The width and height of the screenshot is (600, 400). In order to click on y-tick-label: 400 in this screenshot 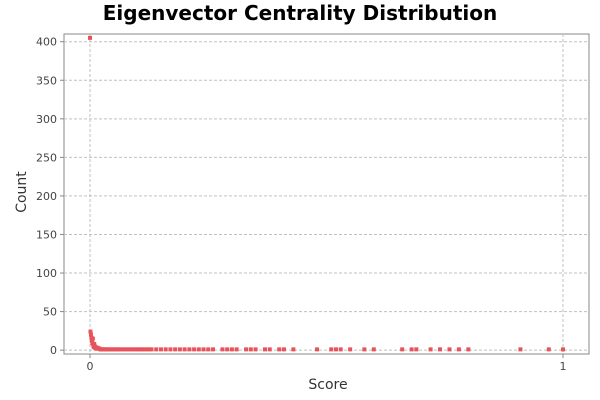, I will do `click(46, 42)`.